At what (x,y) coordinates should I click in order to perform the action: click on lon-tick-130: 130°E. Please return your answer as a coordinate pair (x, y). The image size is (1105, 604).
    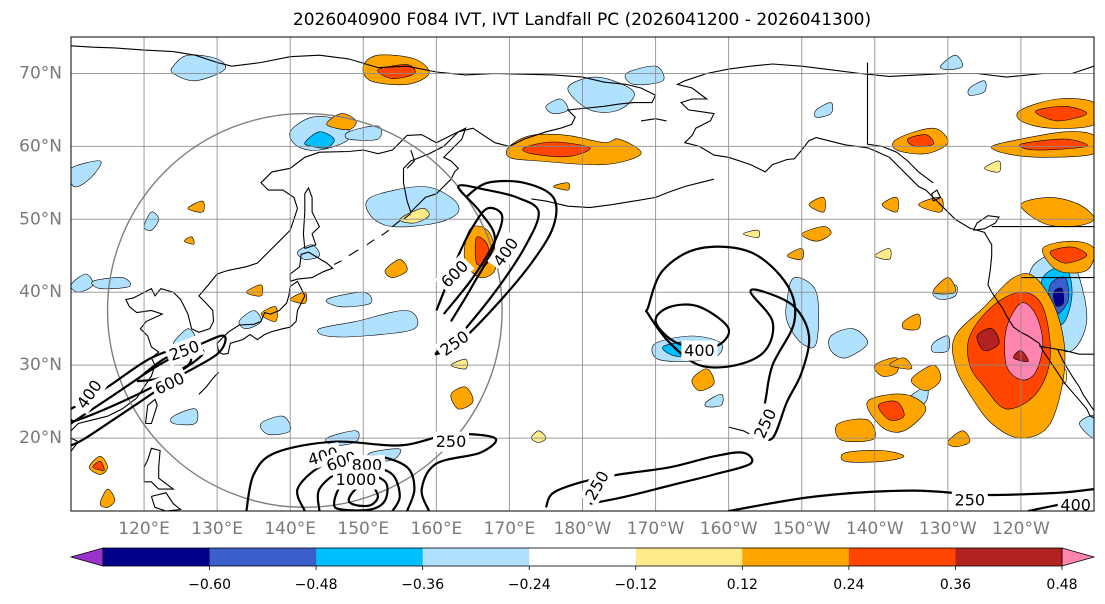
    Looking at the image, I should click on (217, 529).